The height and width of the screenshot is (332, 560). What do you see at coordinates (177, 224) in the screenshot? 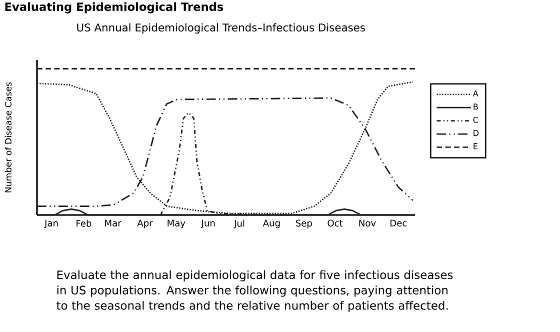
I see `x-tick-label: May` at bounding box center [177, 224].